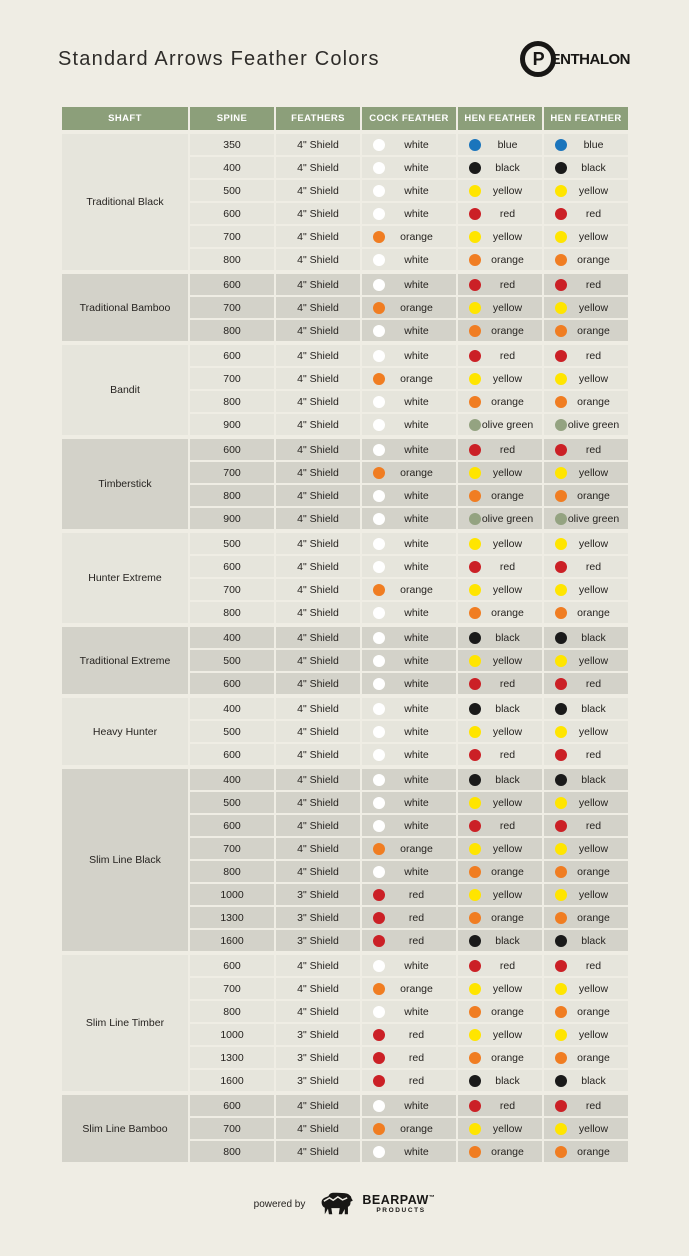 The image size is (689, 1256). I want to click on spine-cell: 800, so click(232, 871).